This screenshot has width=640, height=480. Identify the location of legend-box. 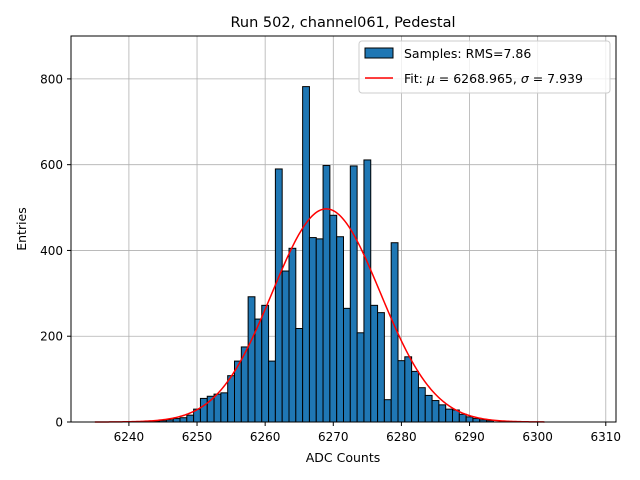
(484, 67).